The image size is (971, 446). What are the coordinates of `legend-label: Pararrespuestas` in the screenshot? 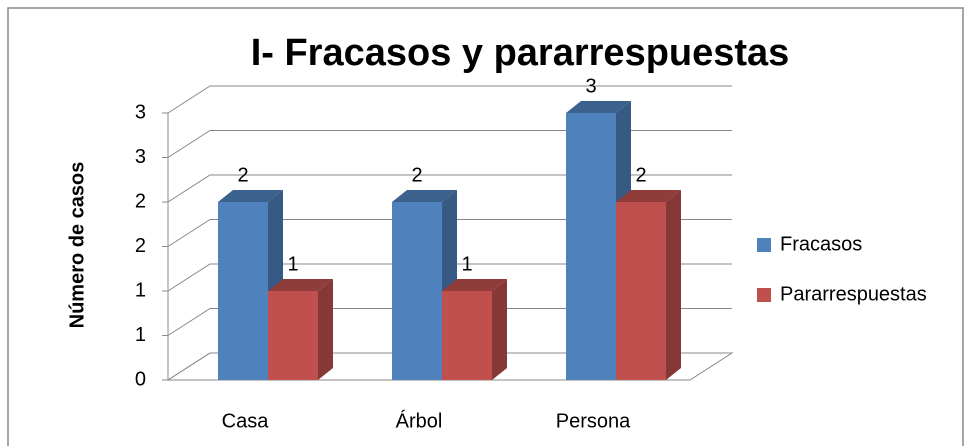 It's located at (853, 294).